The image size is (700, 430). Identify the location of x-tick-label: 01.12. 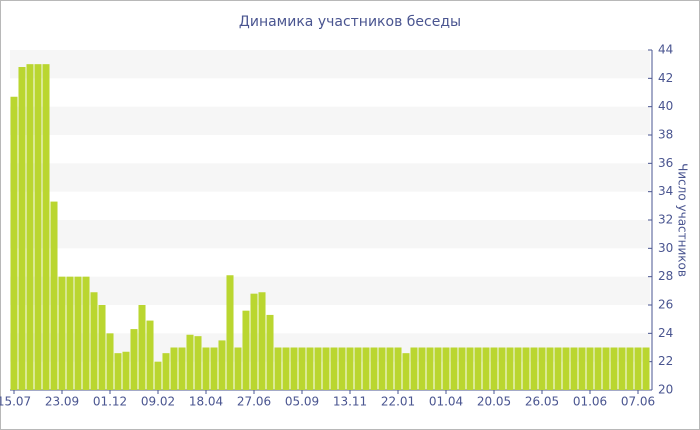
(110, 402).